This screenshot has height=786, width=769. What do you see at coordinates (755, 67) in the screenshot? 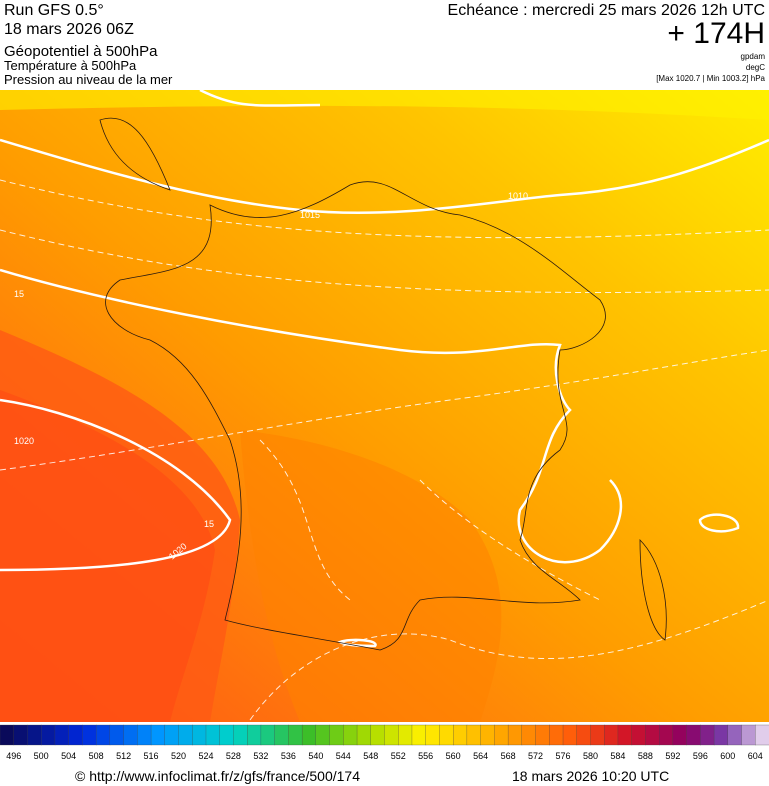
I see `unit: degC` at bounding box center [755, 67].